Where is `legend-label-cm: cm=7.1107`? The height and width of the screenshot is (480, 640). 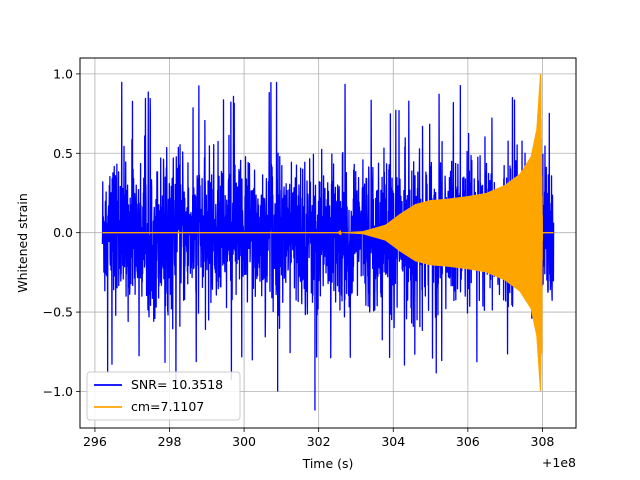
legend-label-cm: cm=7.1107 is located at coordinates (167, 406).